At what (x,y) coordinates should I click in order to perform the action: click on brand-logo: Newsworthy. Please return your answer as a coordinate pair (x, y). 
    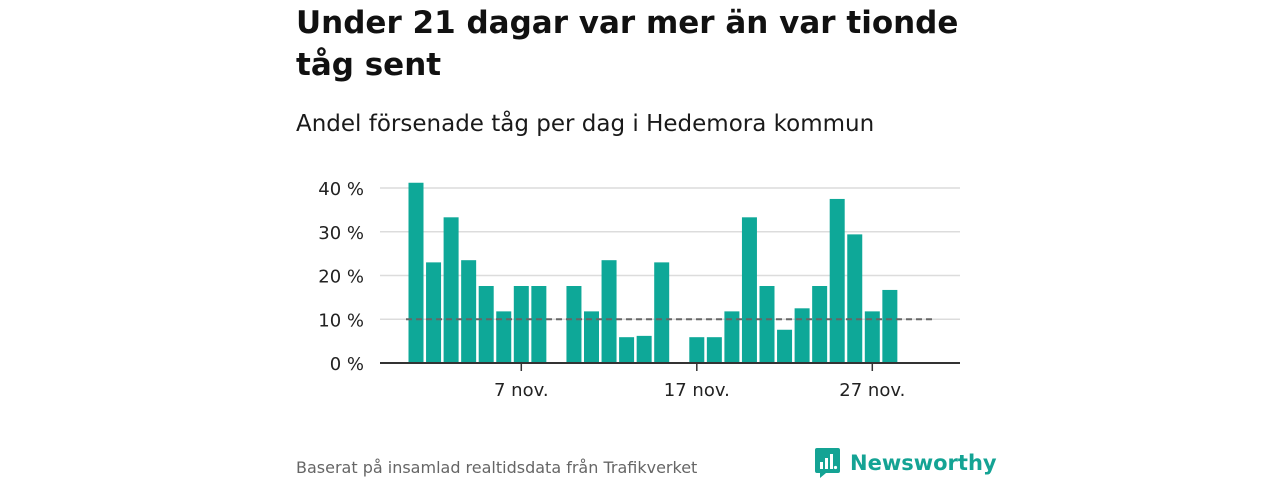
    Looking at the image, I should click on (905, 463).